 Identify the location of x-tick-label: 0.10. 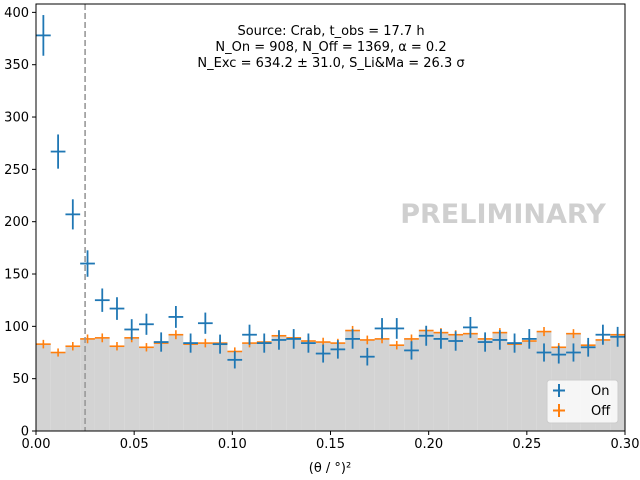
(232, 444).